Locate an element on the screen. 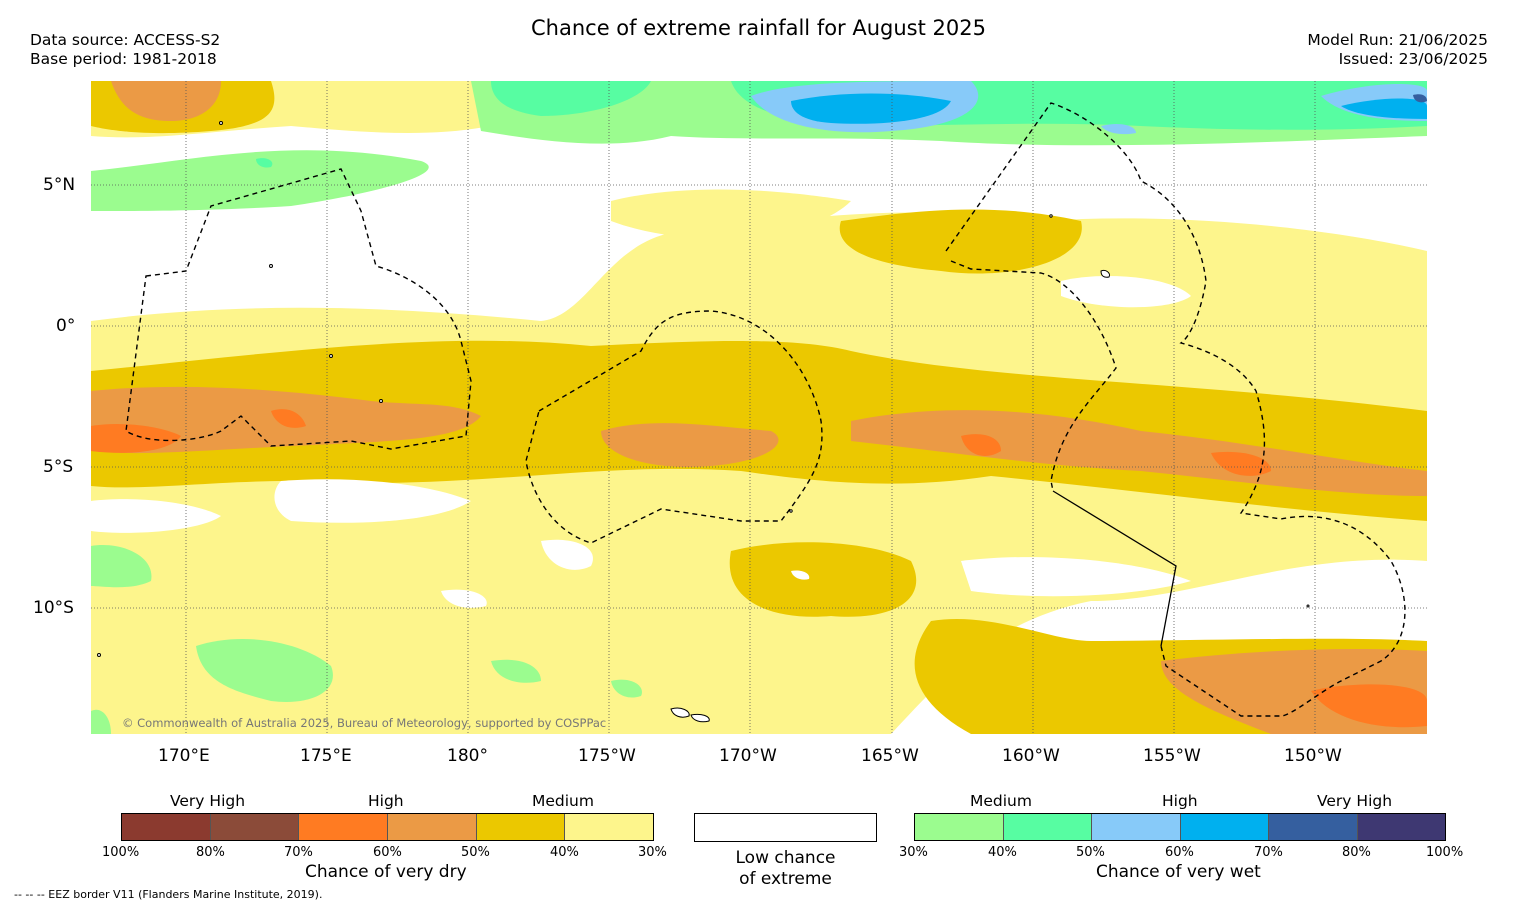  dry-tick-60: 60% is located at coordinates (387, 852).